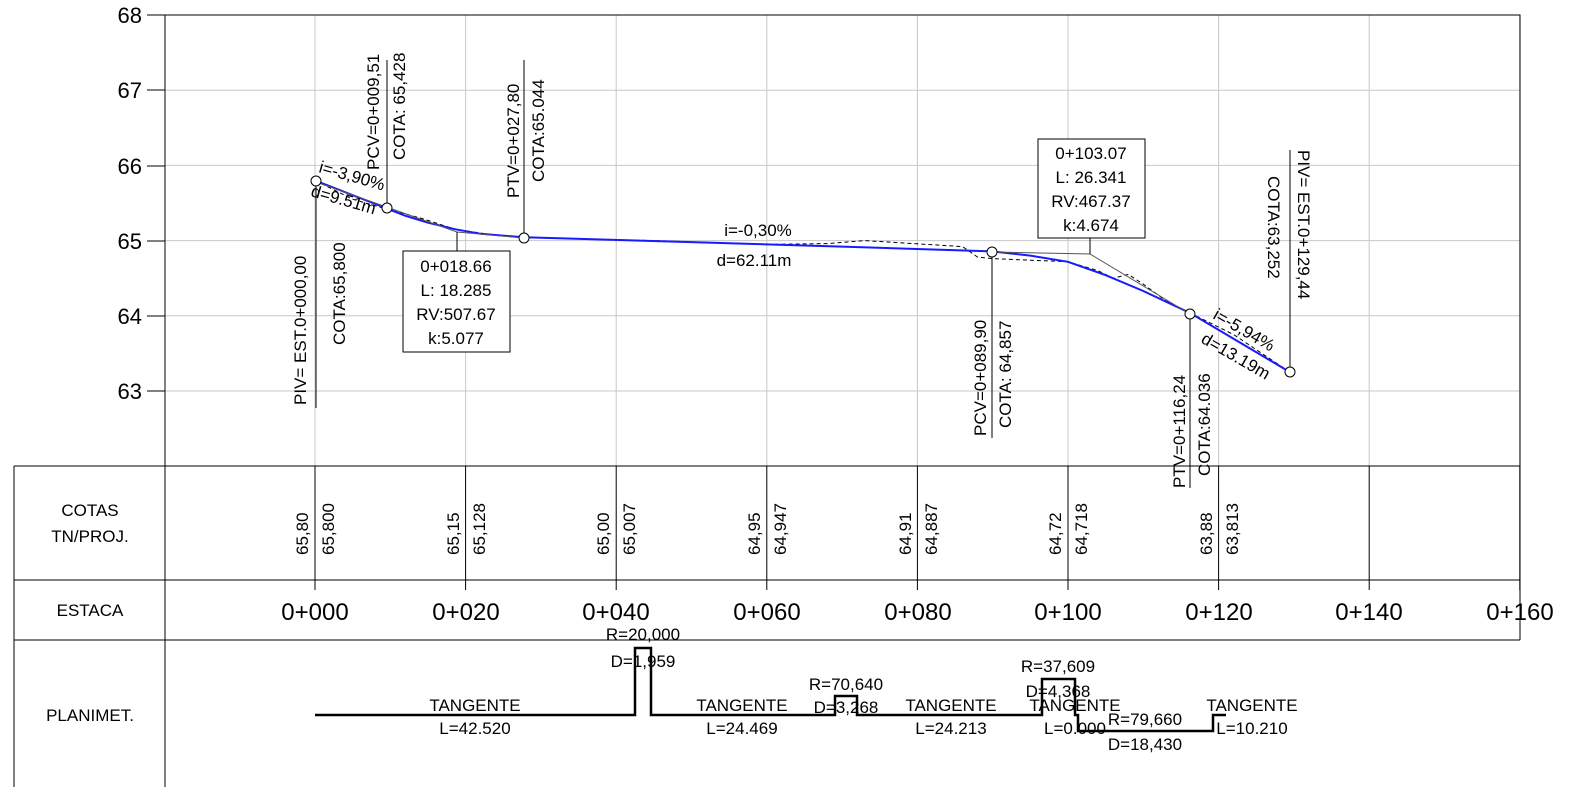 This screenshot has height=787, width=1573. I want to click on station-label: 0+060, so click(766, 612).